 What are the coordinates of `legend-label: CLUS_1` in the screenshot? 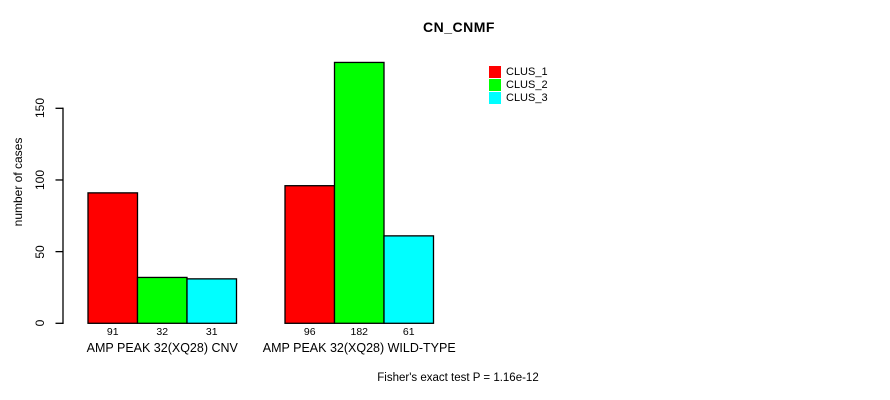 It's located at (527, 71).